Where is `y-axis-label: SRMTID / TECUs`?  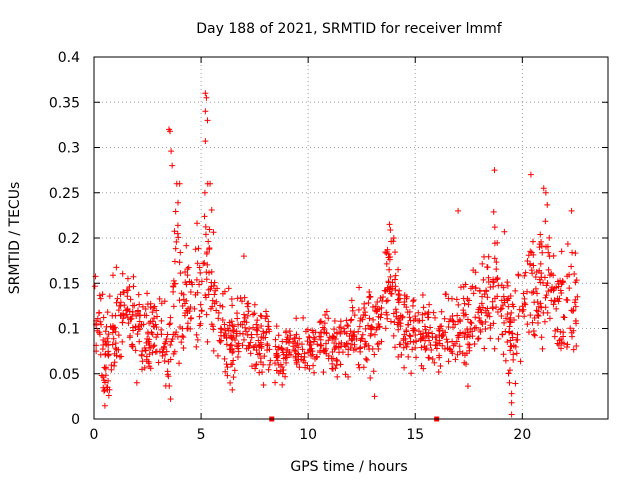 y-axis-label: SRMTID / TECUs is located at coordinates (15, 238).